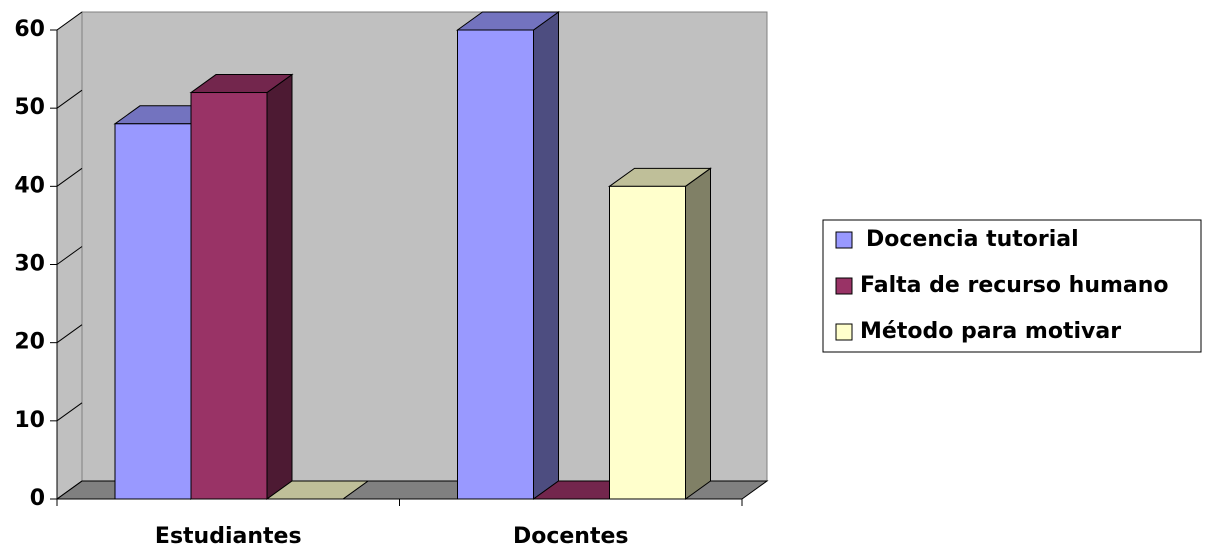  I want to click on x-tick-label: Estudiantes, so click(228, 536).